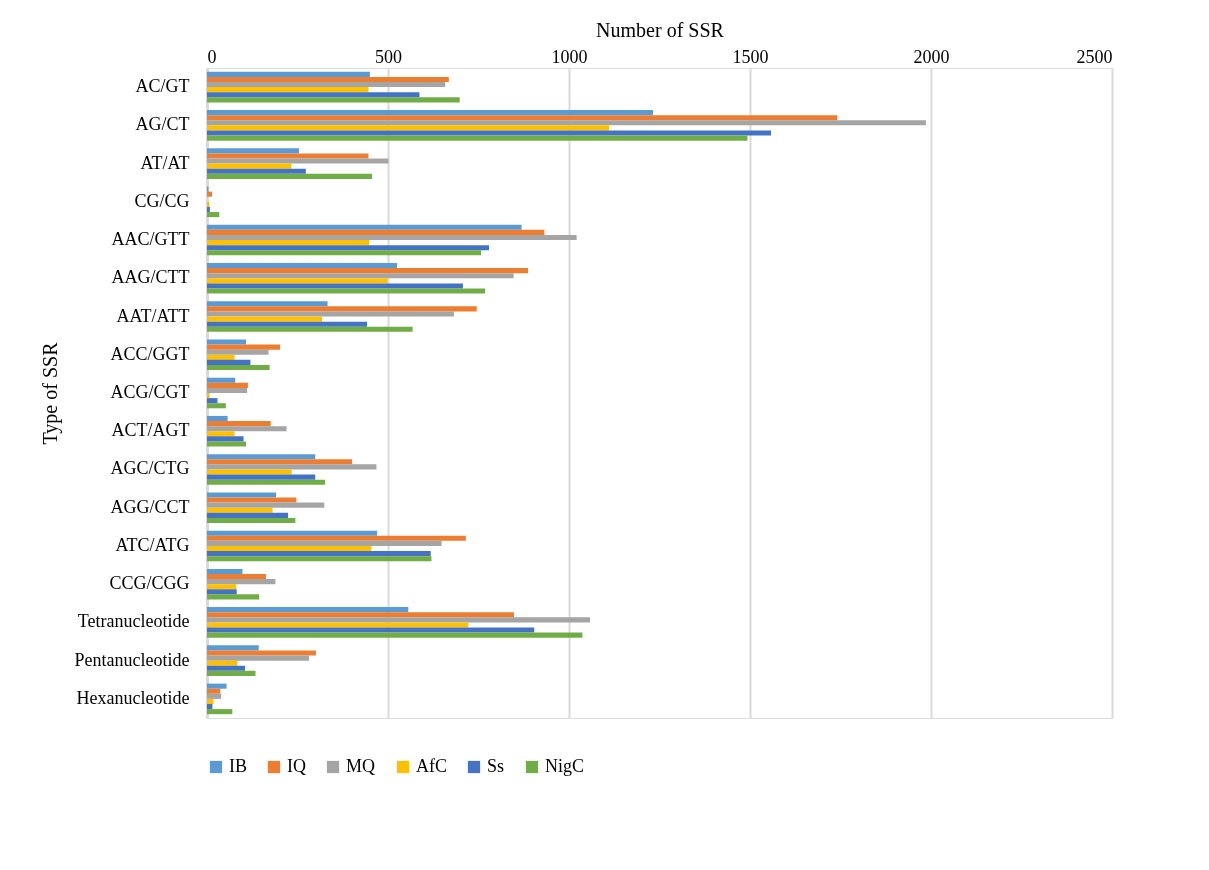 The width and height of the screenshot is (1209, 870). What do you see at coordinates (150, 468) in the screenshot?
I see `y-tick-label: AGC/CTG` at bounding box center [150, 468].